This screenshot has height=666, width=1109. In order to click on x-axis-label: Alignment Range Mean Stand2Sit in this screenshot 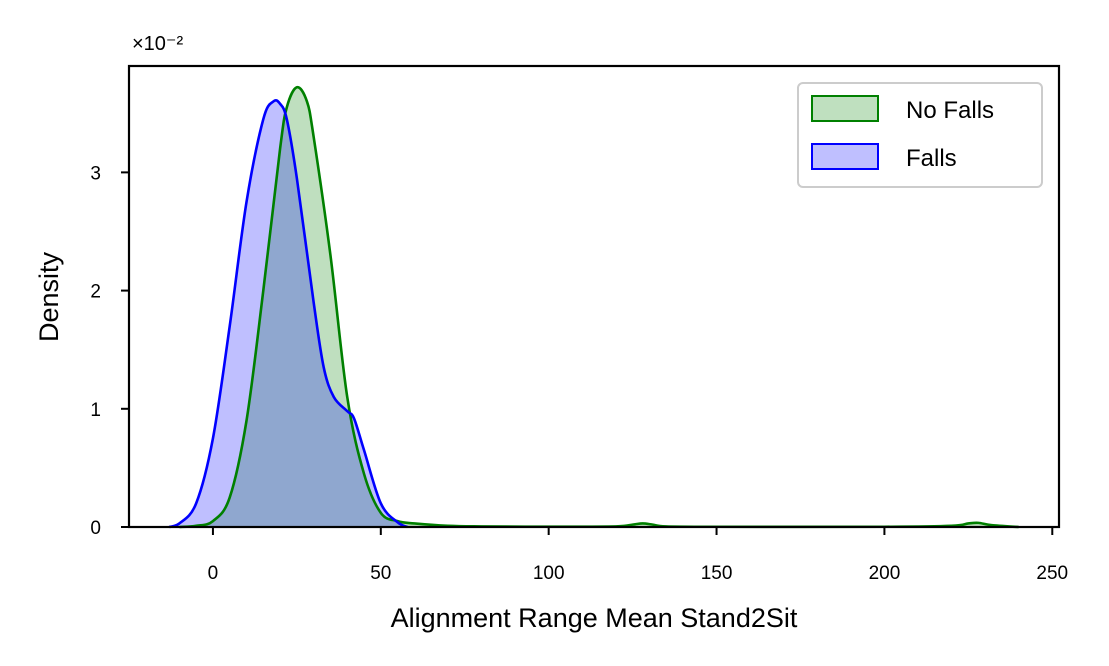, I will do `click(594, 618)`.